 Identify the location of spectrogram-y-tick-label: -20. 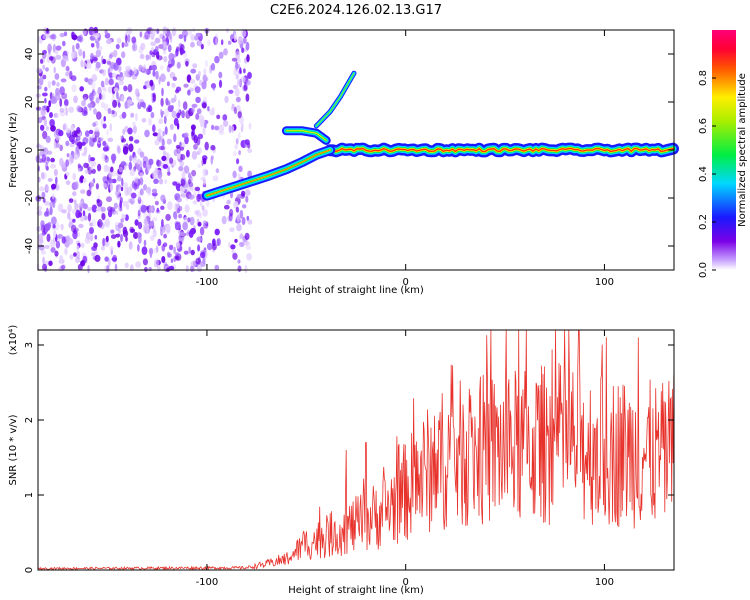
(29, 198).